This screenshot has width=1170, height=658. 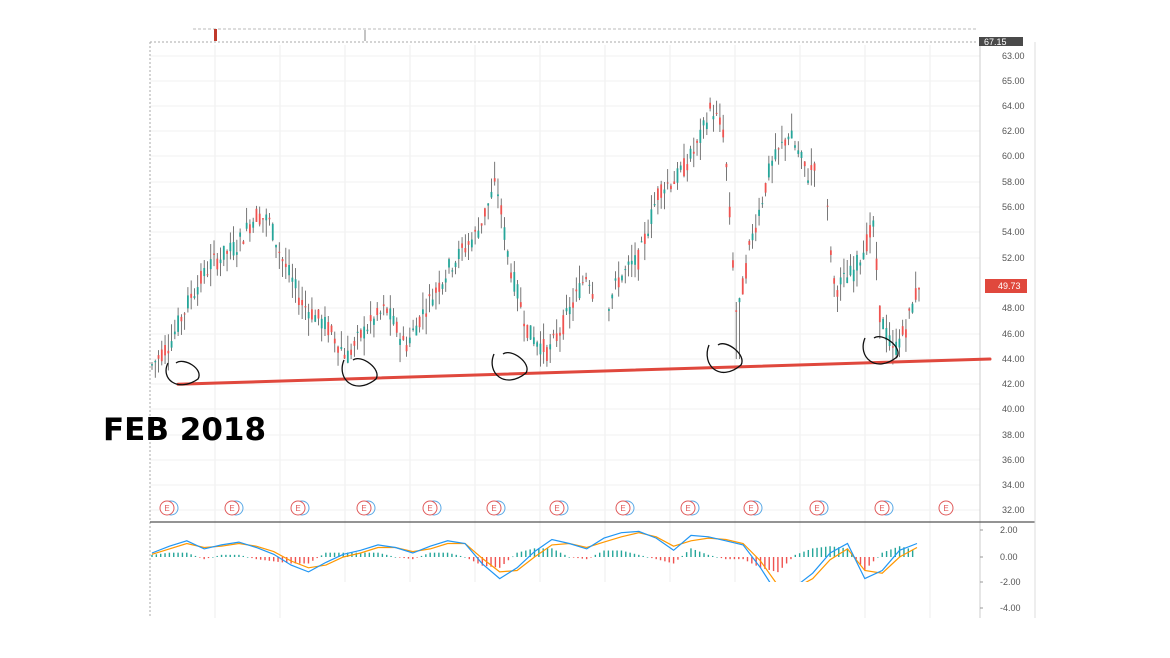 What do you see at coordinates (1010, 582) in the screenshot?
I see `macd-tick-label: -2.00` at bounding box center [1010, 582].